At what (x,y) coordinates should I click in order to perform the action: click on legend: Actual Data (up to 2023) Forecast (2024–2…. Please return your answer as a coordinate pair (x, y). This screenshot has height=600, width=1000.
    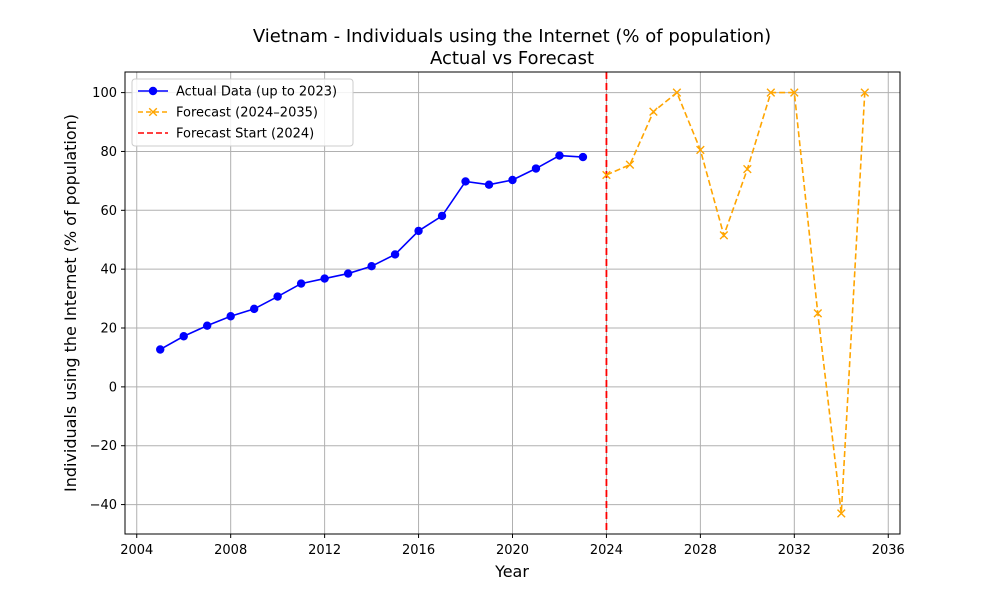
    Looking at the image, I should click on (242, 112).